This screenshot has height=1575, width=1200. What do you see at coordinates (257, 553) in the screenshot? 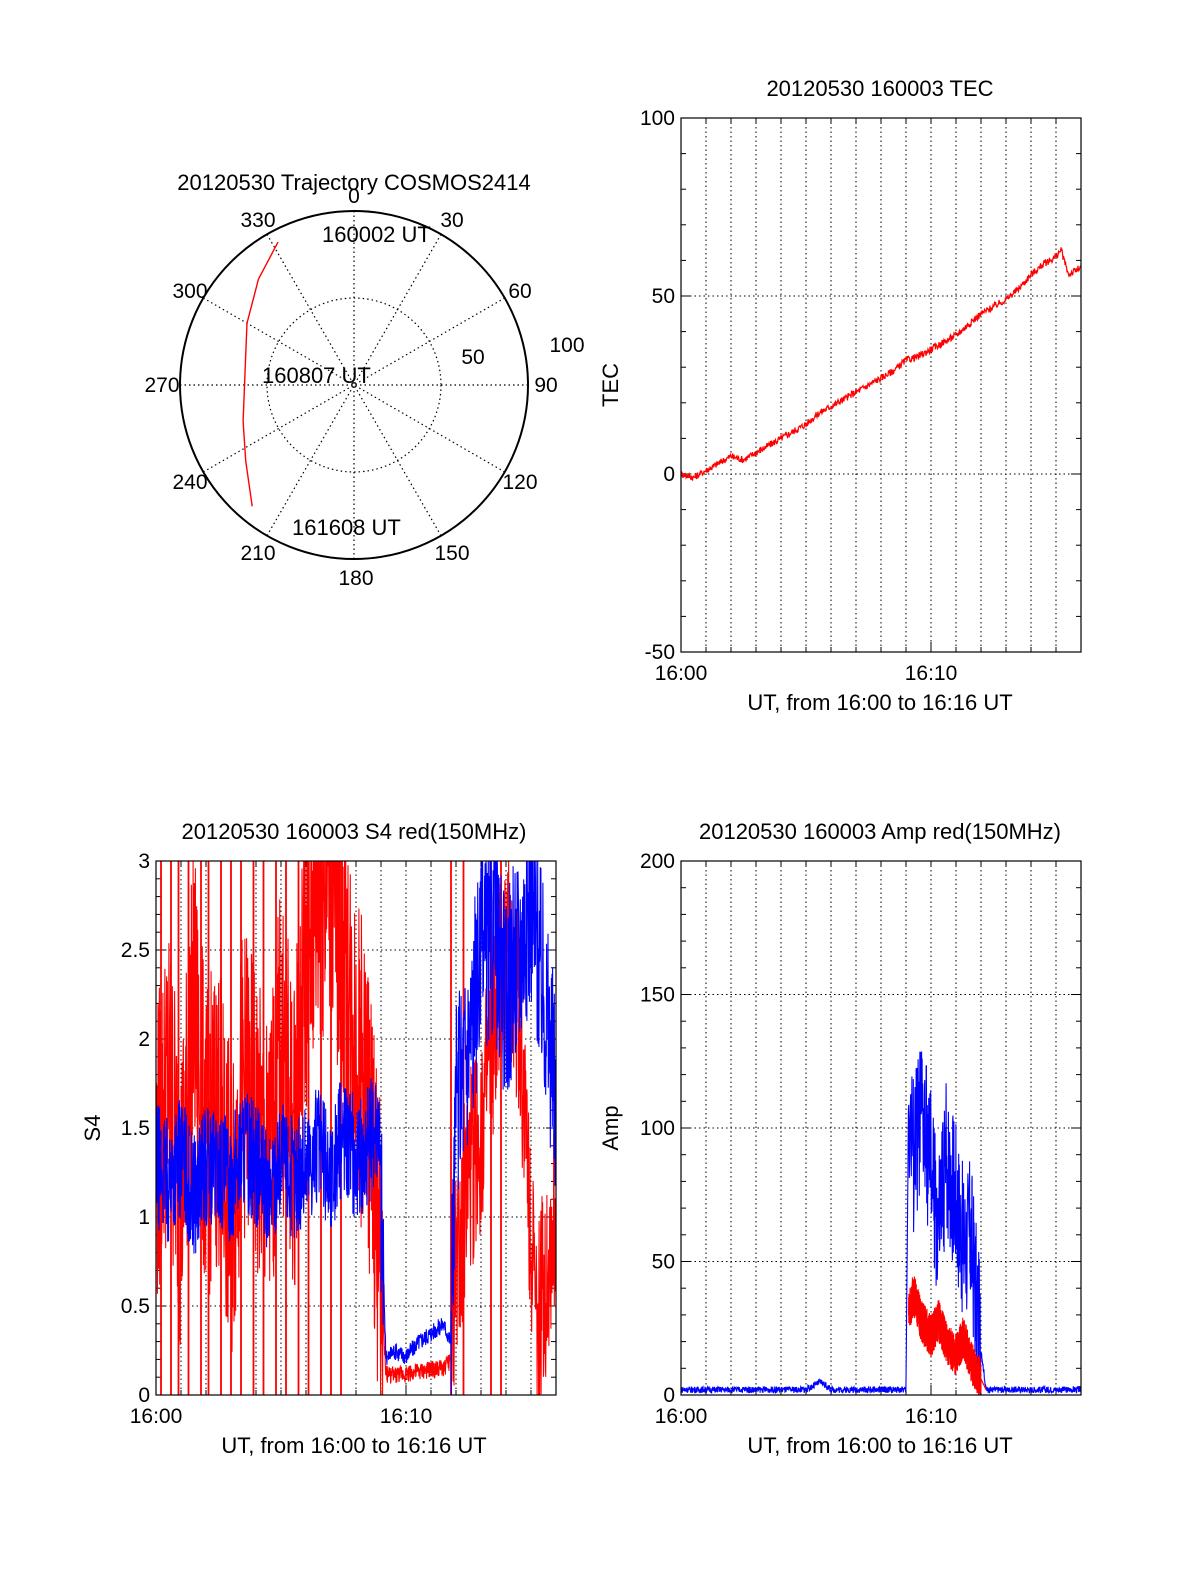
I see `polar-angle-label: 210` at bounding box center [257, 553].